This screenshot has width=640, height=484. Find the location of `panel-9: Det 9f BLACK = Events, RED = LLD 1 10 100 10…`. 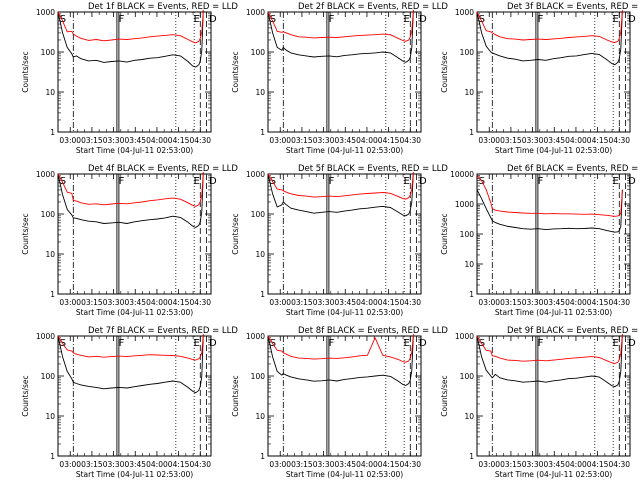

panel-9: Det 9f BLACK = Events, RED = LLD 1 10 100 10… is located at coordinates (540, 402).